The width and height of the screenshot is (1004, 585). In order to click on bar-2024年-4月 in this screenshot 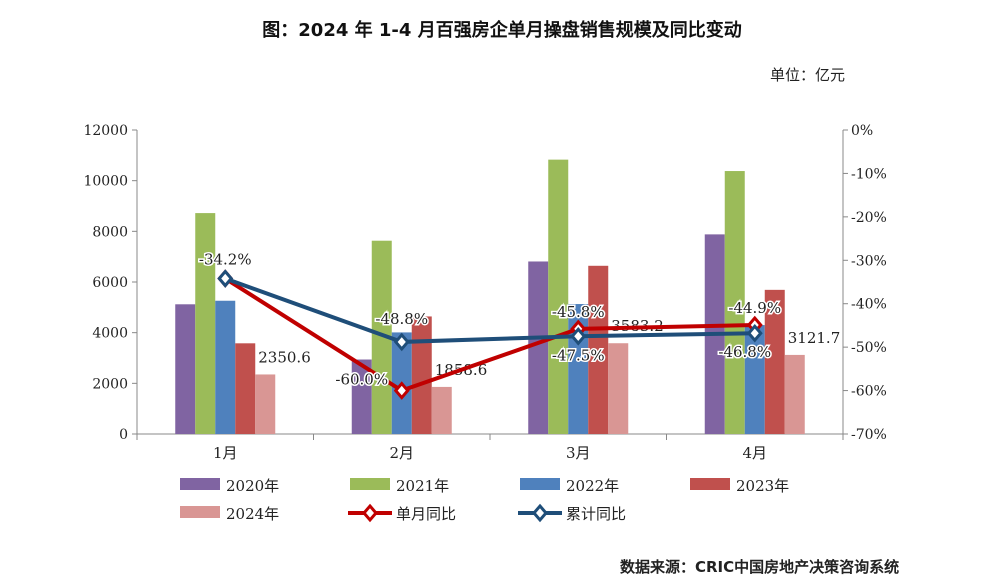, I will do `click(794, 394)`.